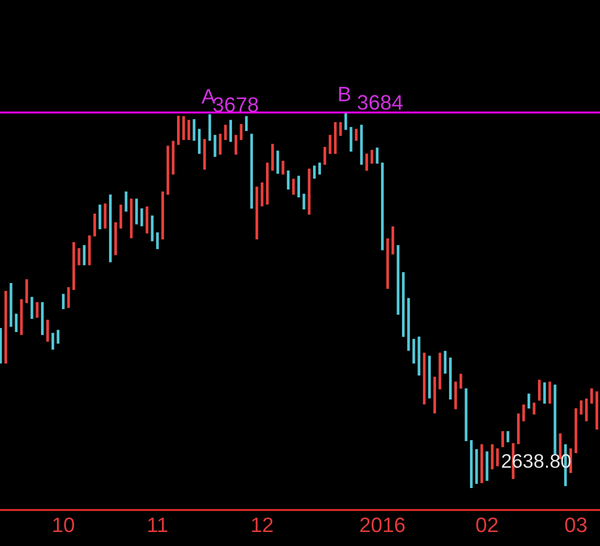 This screenshot has width=600, height=546. Describe the element at coordinates (235, 104) in the screenshot. I see `annotation: 3678` at that location.